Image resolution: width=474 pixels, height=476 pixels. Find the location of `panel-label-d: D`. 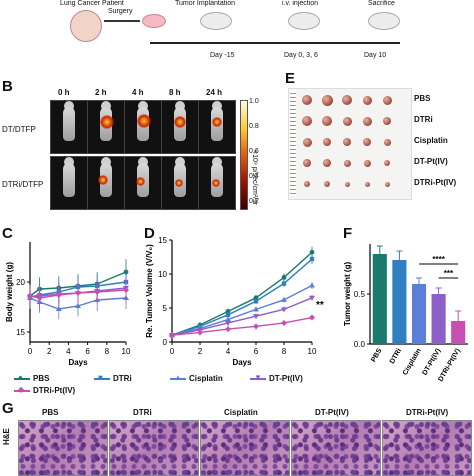

panel-label-d: D is located at coordinates (149, 233).